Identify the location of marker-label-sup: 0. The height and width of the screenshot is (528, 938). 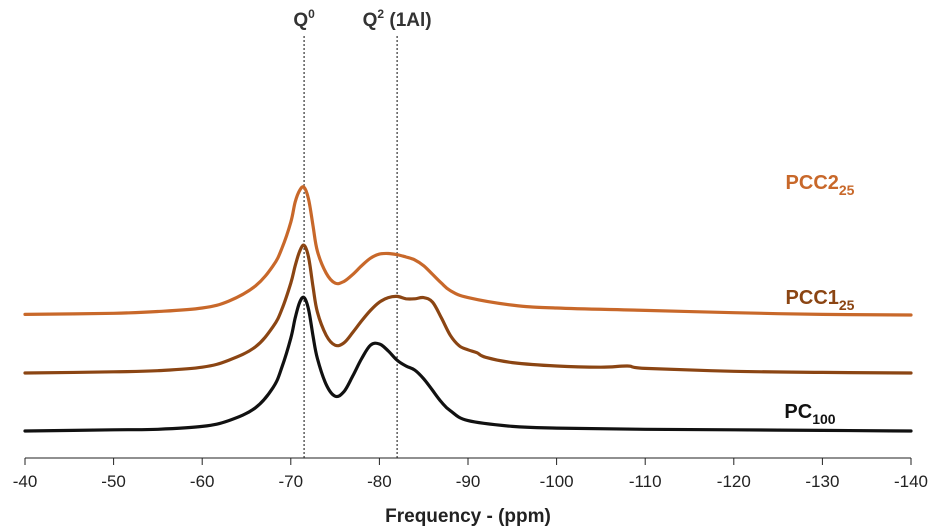
(311, 14).